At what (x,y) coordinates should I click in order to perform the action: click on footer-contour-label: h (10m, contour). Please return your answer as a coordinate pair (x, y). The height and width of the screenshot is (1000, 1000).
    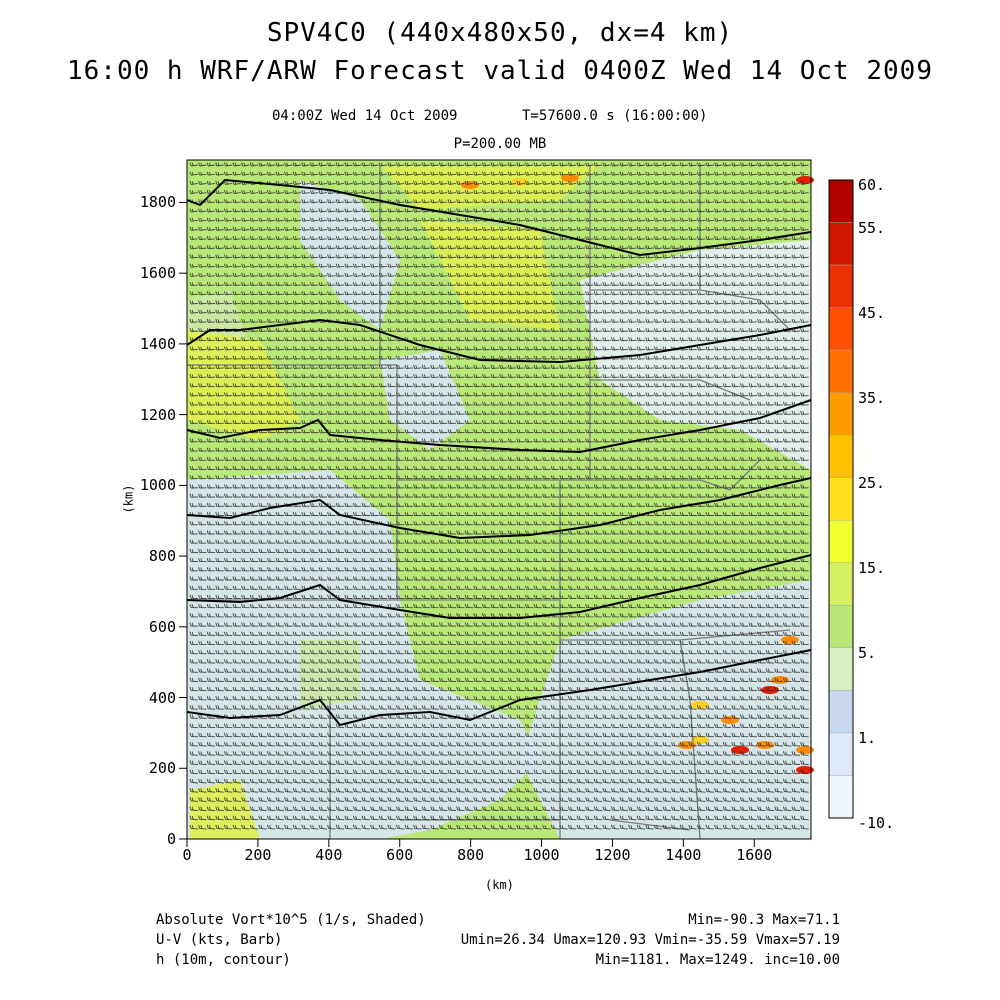
    Looking at the image, I should click on (223, 960).